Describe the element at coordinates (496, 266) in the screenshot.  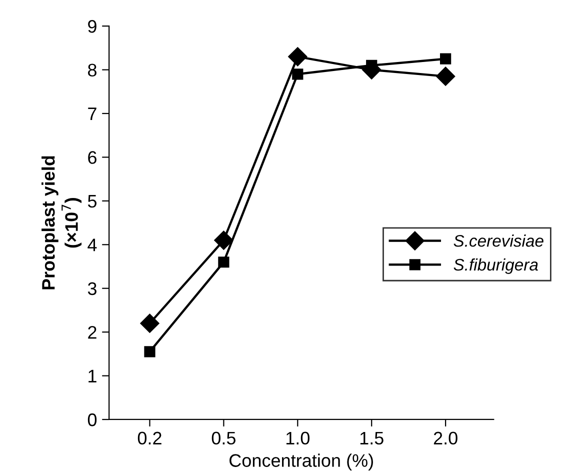
I see `legend-label: S.fiburigera` at that location.